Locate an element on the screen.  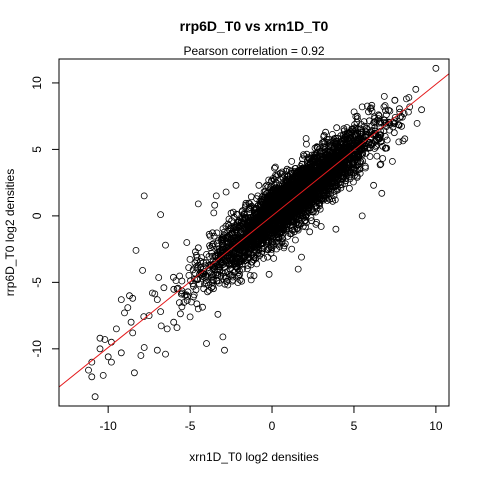
y-axis-label: rrp6D_T0 log2 densities is located at coordinates (10, 232).